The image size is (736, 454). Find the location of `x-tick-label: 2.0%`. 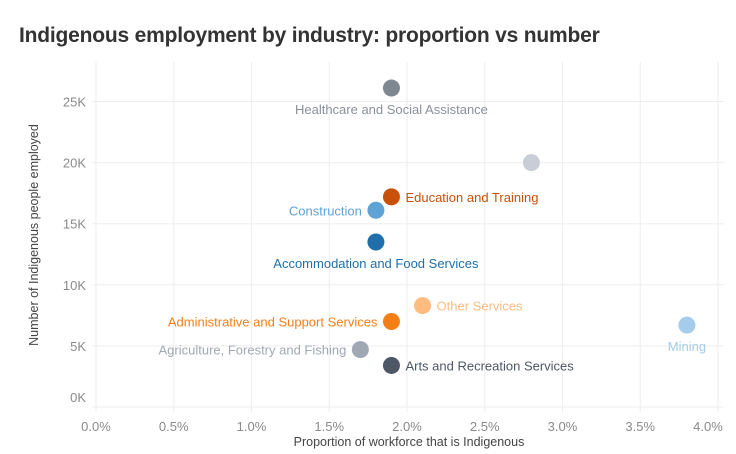

x-tick-label: 2.0% is located at coordinates (407, 426).